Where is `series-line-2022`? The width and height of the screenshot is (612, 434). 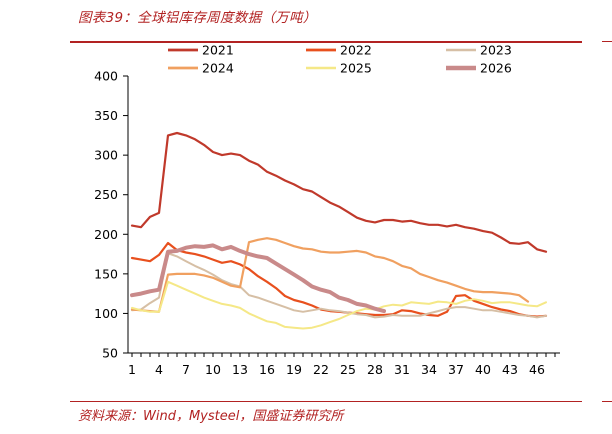
series-line-2022 is located at coordinates (339, 279).